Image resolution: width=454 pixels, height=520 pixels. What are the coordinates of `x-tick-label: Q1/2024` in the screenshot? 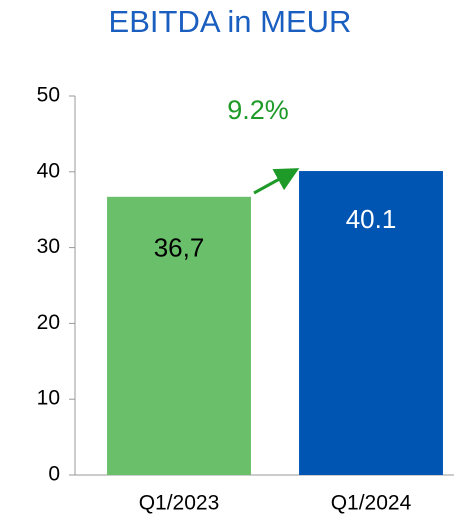 It's located at (371, 503).